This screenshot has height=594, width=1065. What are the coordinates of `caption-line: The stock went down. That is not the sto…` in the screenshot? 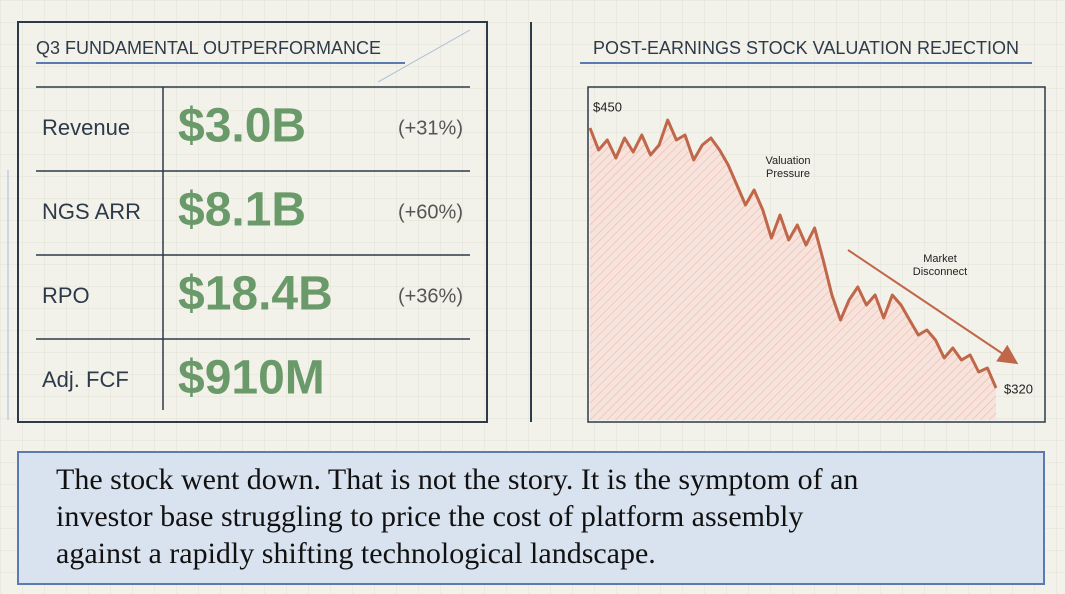 It's located at (457, 479).